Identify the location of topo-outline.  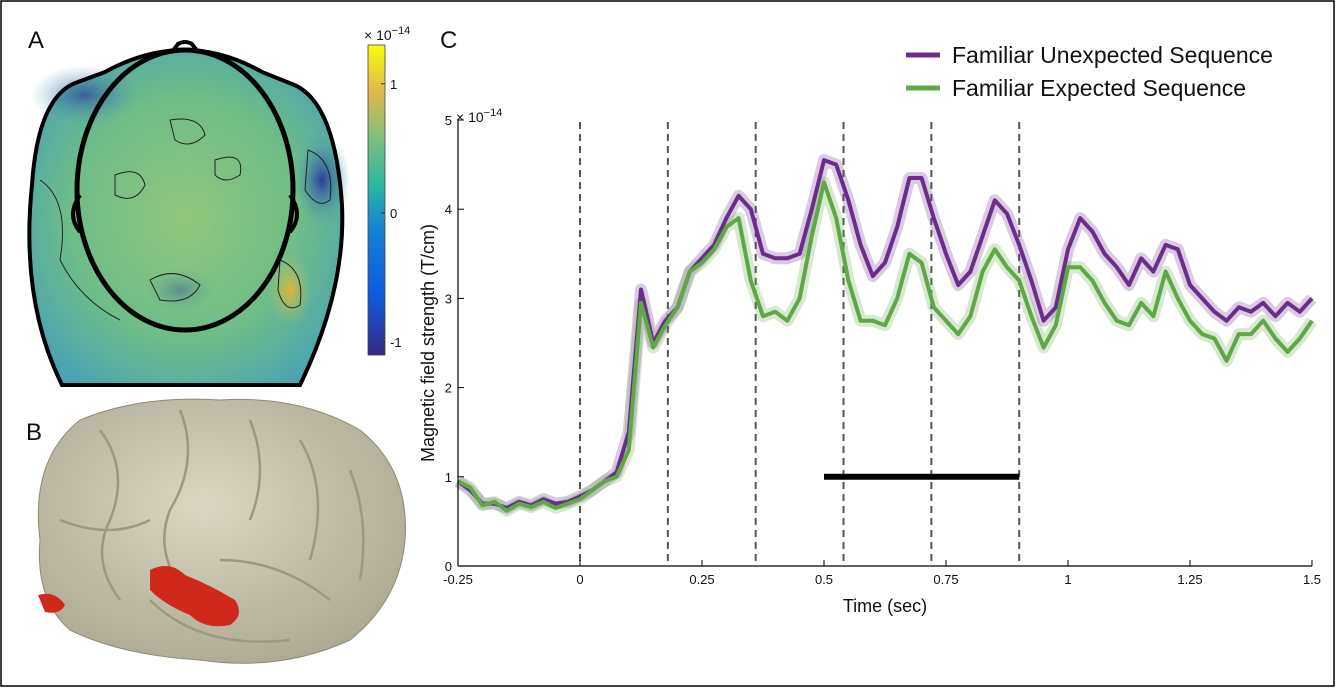
(186, 217).